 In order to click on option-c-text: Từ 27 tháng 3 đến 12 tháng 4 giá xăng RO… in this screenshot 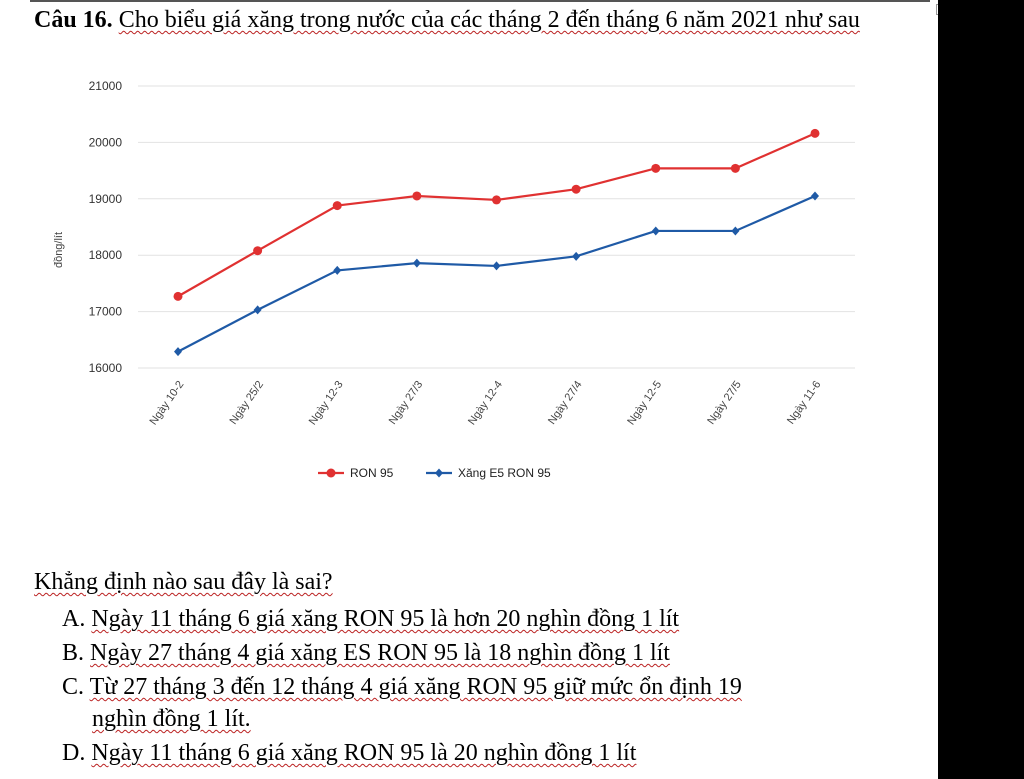, I will do `click(415, 687)`.